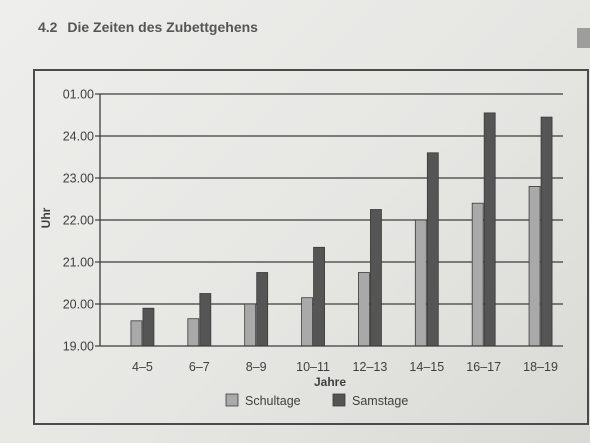 This screenshot has height=443, width=590. I want to click on x-tick-label: 8–9, so click(256, 367).